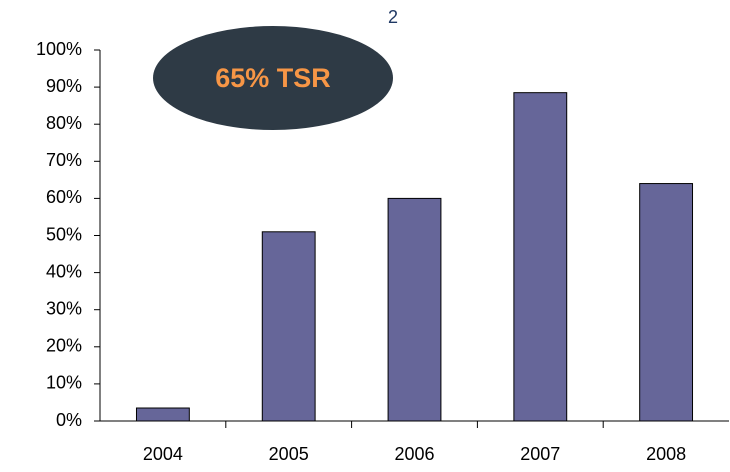 The width and height of the screenshot is (730, 472). Describe the element at coordinates (666, 454) in the screenshot. I see `x-tick-label: 2008` at that location.